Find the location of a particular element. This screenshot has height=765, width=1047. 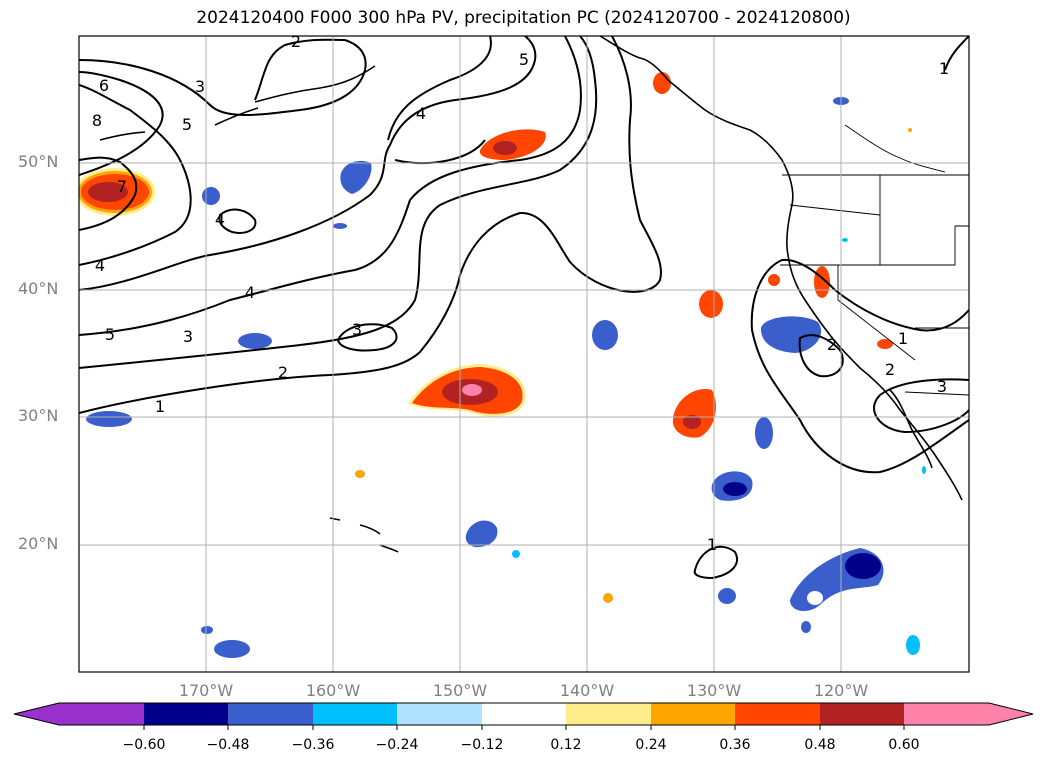

lat-label: 50°N is located at coordinates (38, 161).